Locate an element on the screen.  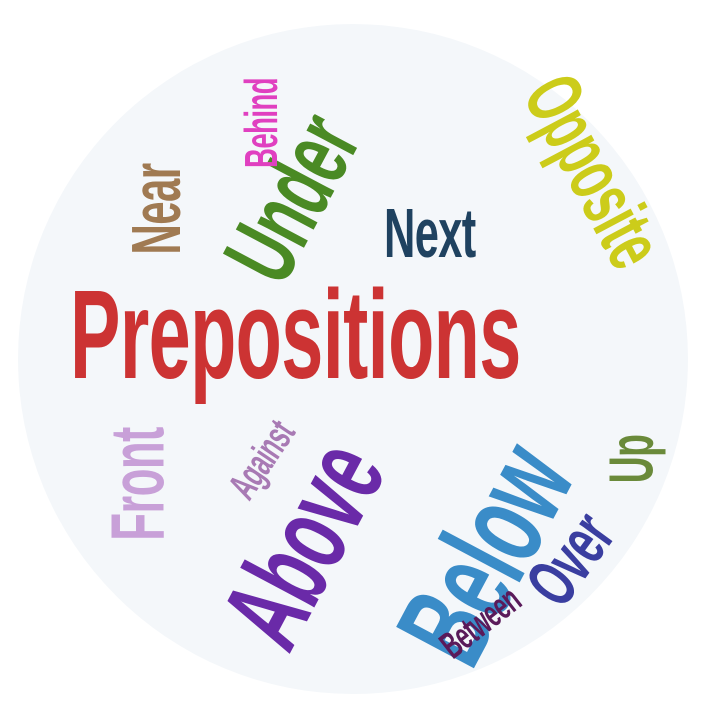
word-up: Up is located at coordinates (632, 459).